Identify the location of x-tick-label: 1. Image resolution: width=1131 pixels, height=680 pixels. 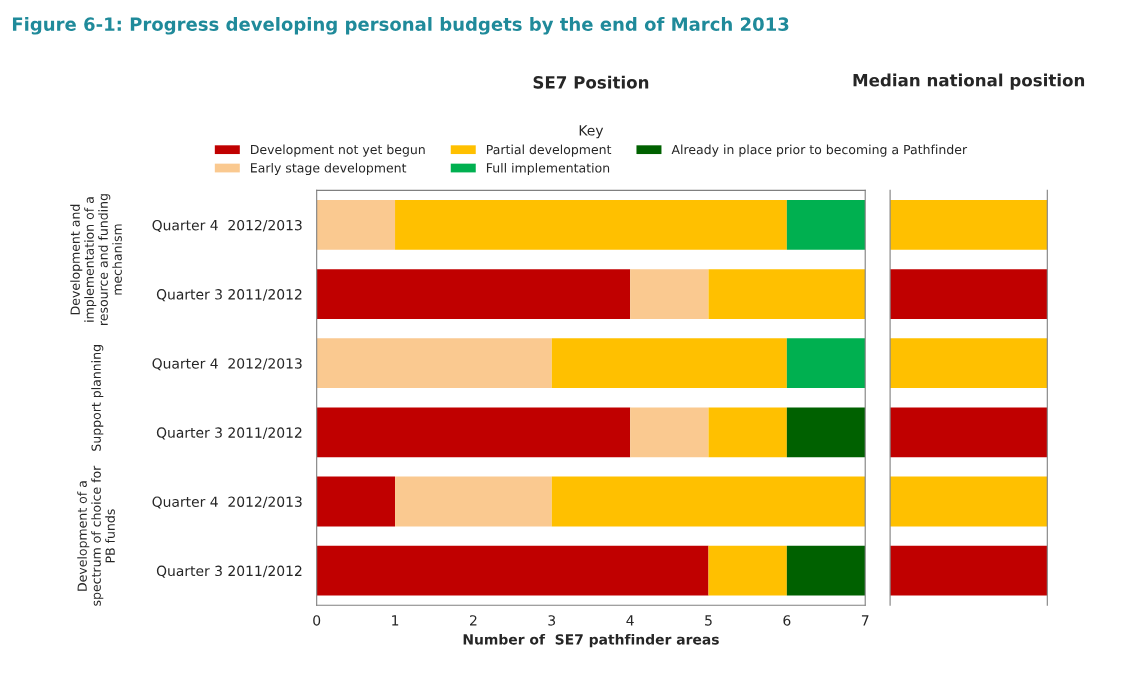
(395, 620).